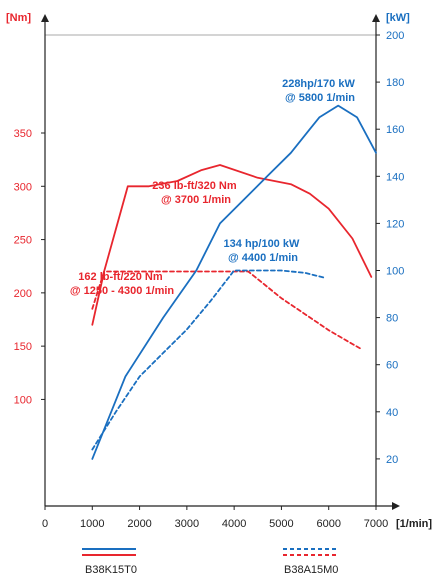 This screenshot has width=437, height=579. What do you see at coordinates (45, 524) in the screenshot?
I see `x-tick-label: 0` at bounding box center [45, 524].